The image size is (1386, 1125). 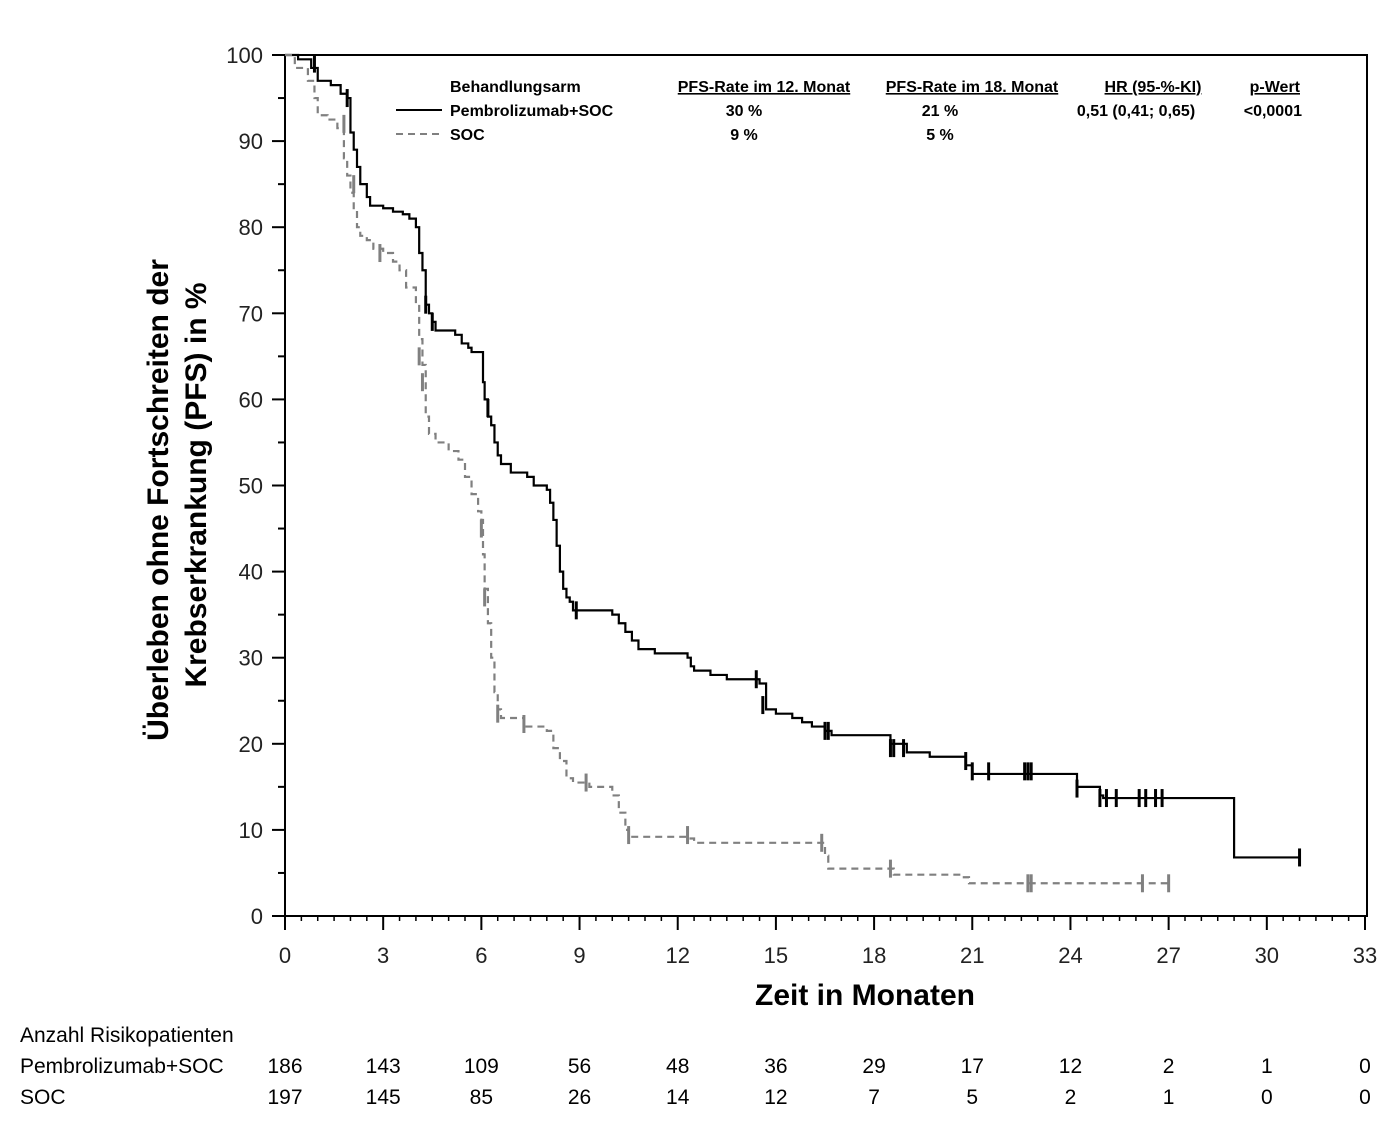 I want to click on risk-count: 5, so click(x=972, y=1097).